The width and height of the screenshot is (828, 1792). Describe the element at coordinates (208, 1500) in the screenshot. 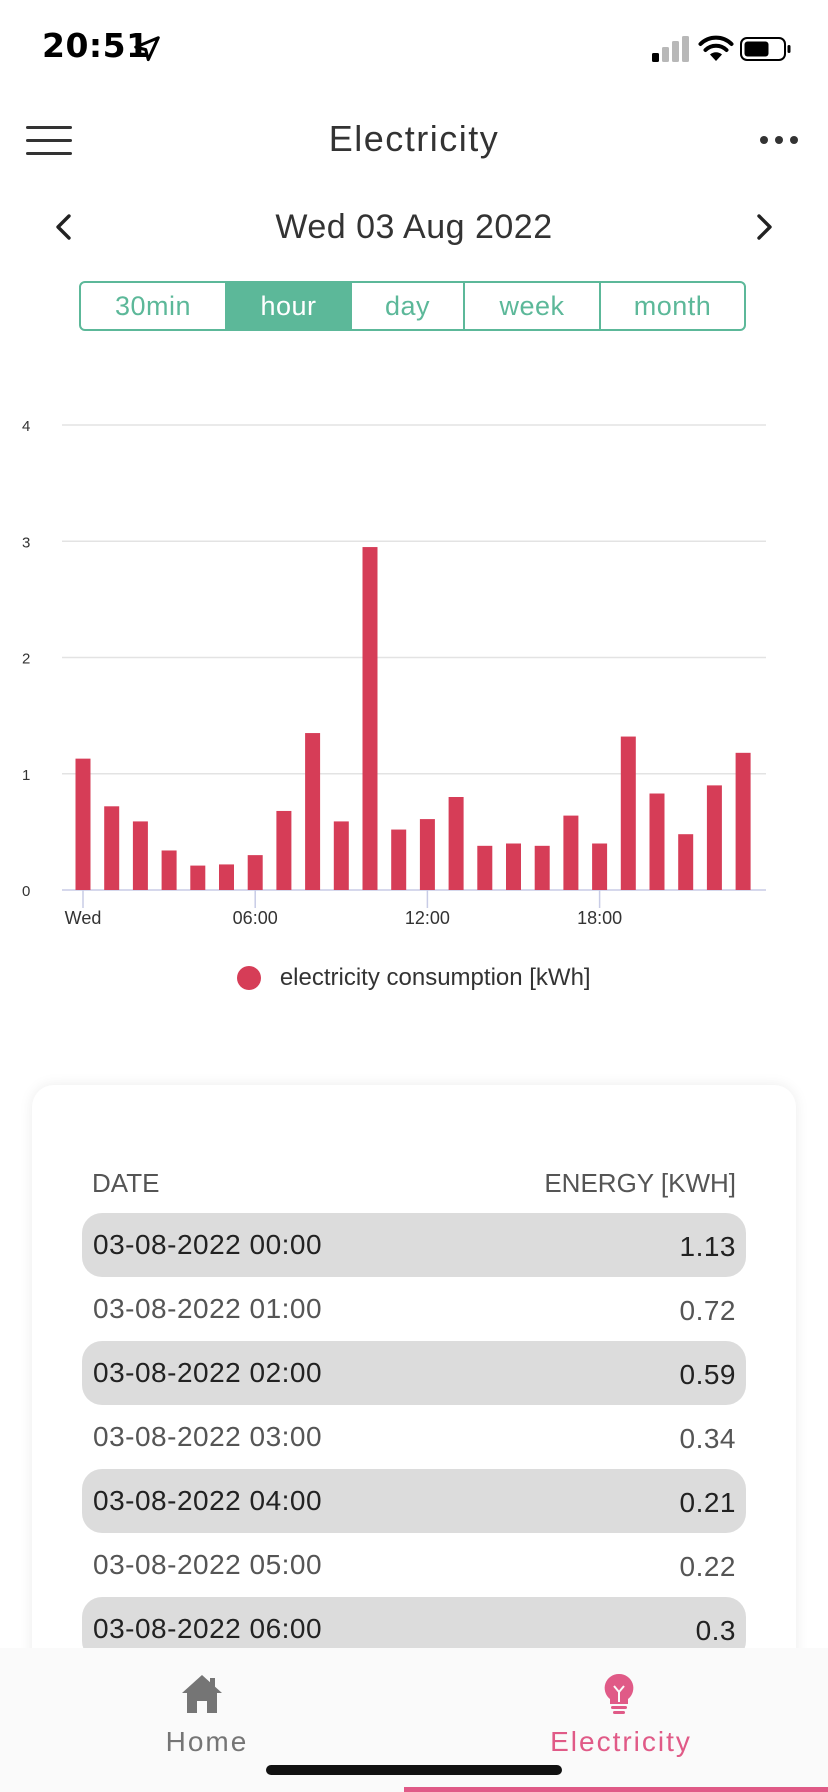

I see `row-date: 03-08-2022 04:00` at that location.